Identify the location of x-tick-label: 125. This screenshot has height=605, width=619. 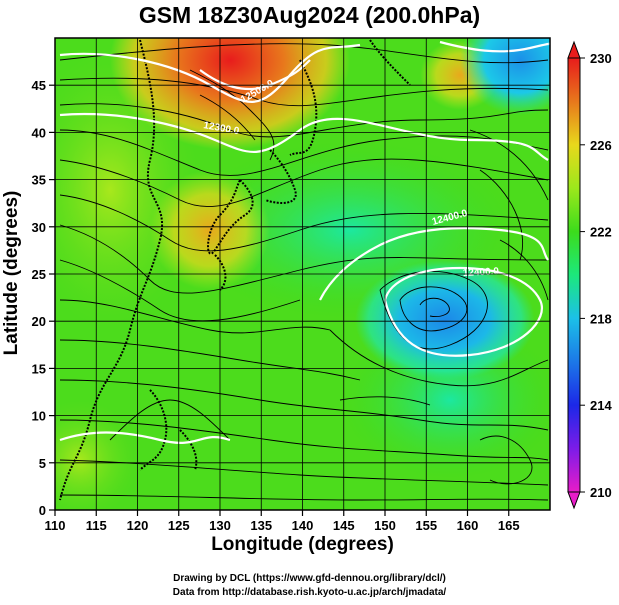
(179, 525).